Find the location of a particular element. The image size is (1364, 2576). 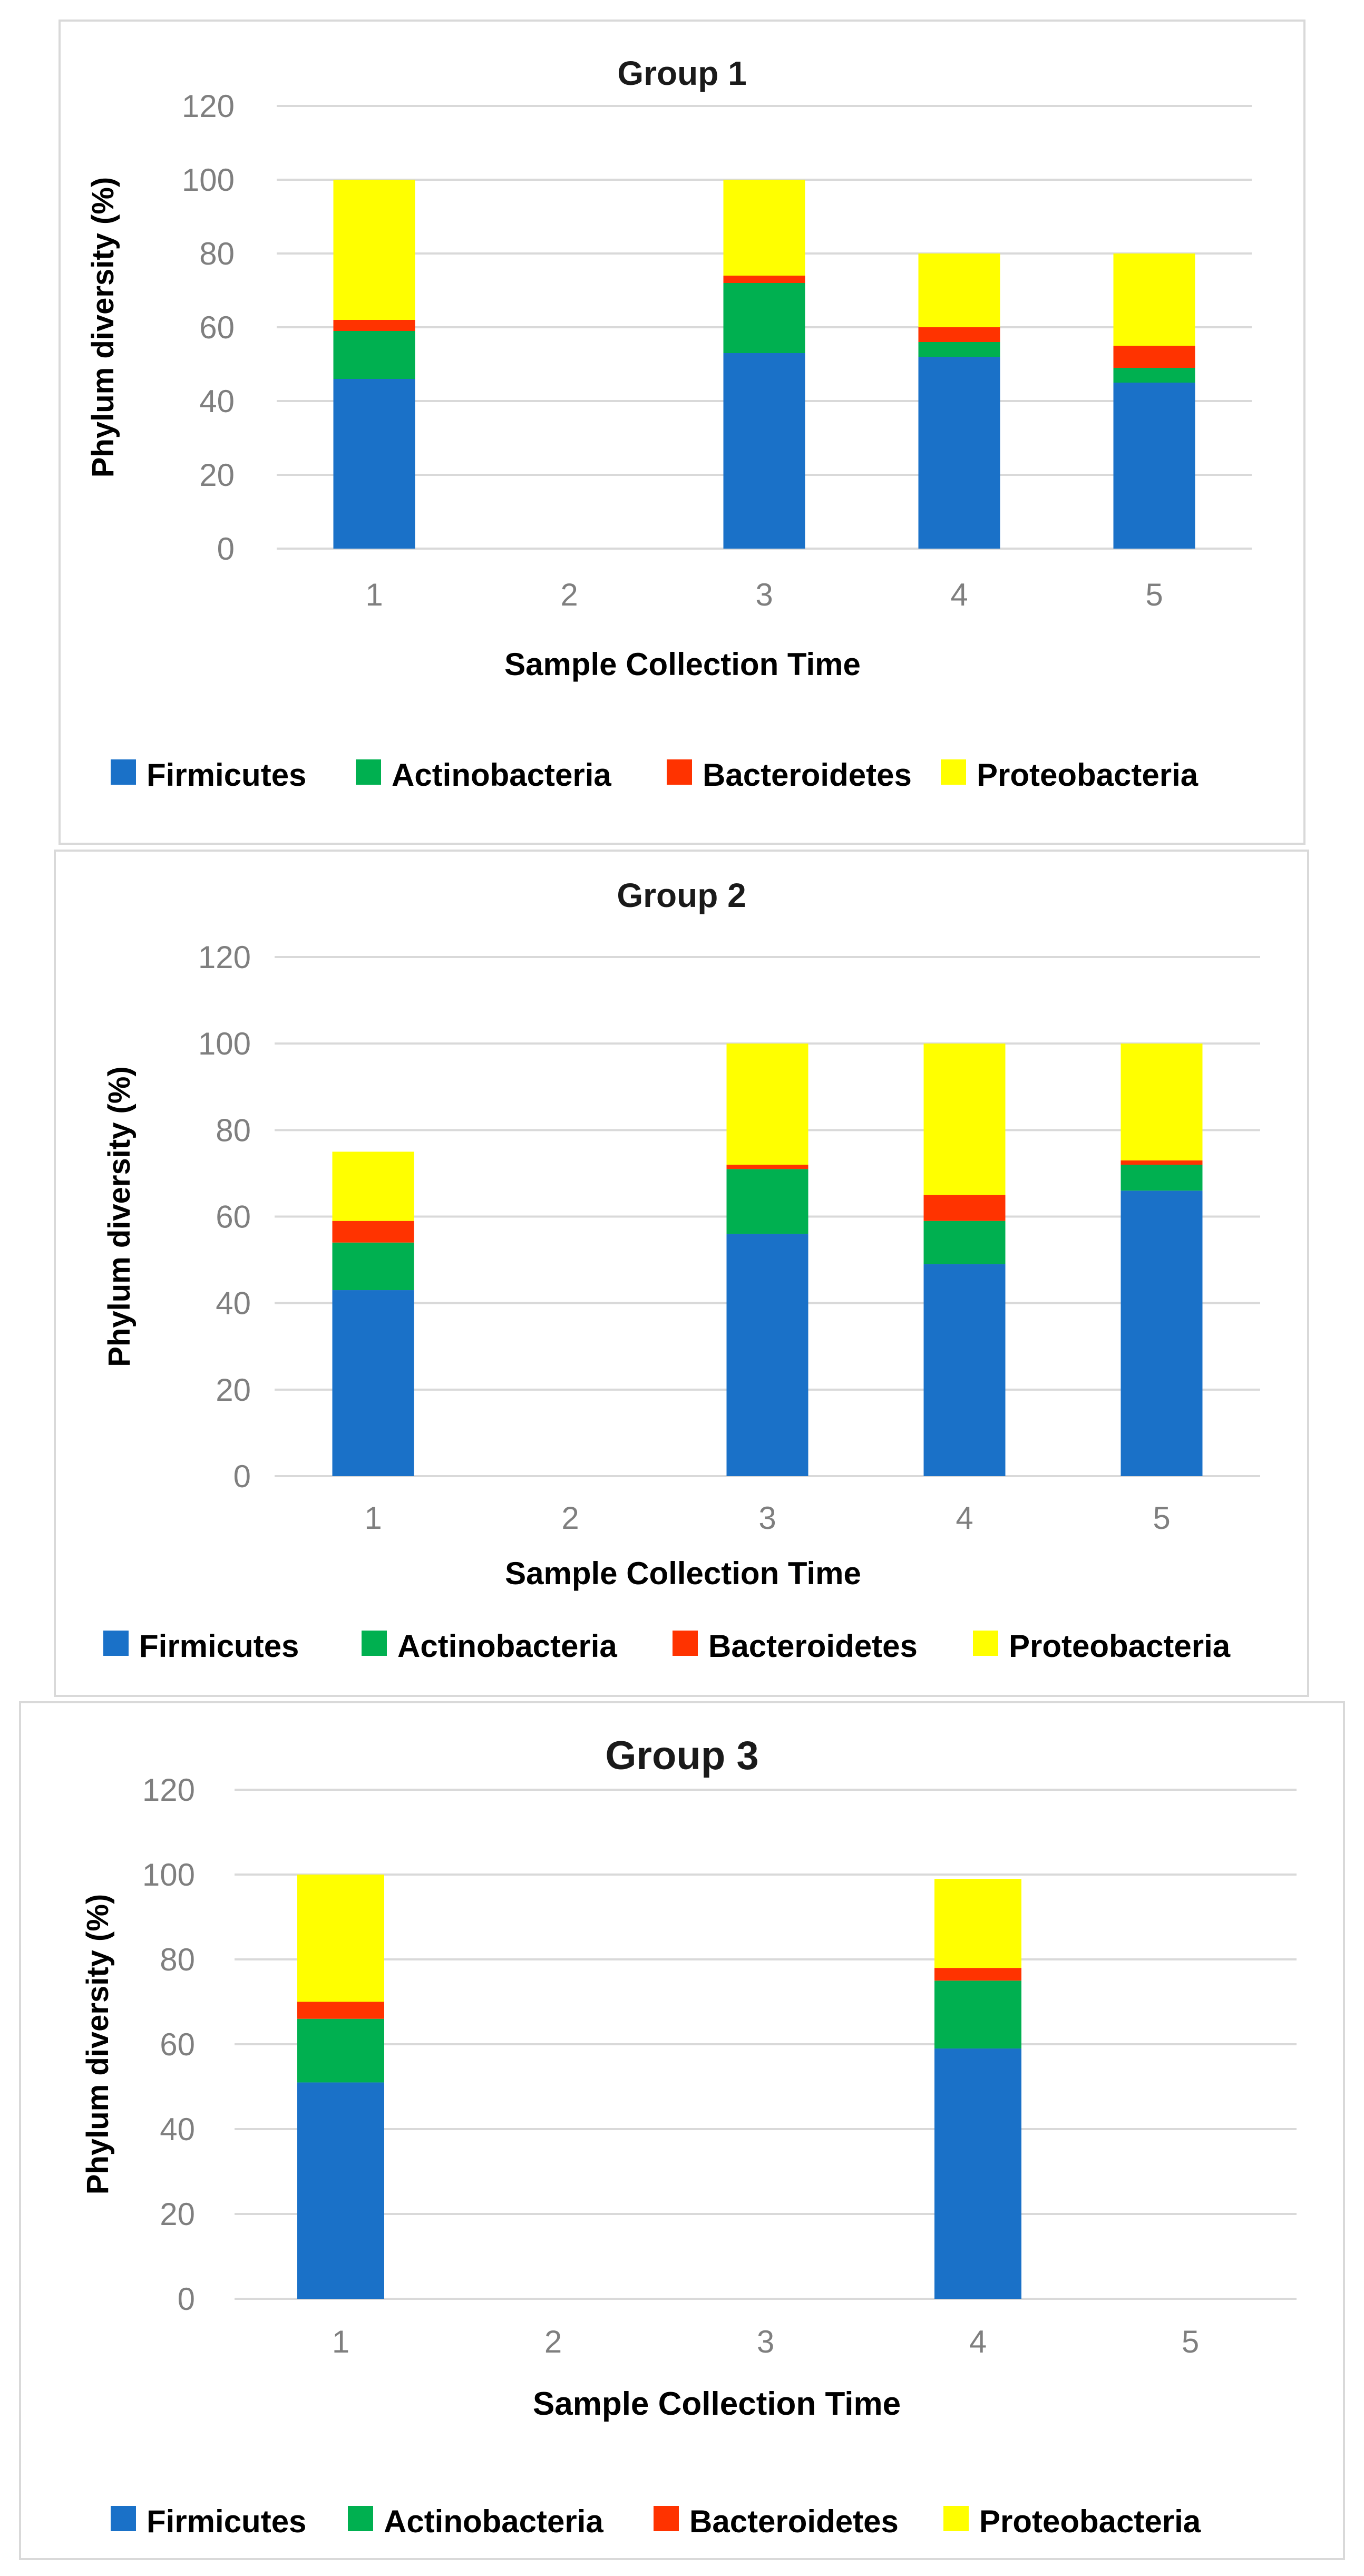

chart-title: Group 2 is located at coordinates (681, 895).